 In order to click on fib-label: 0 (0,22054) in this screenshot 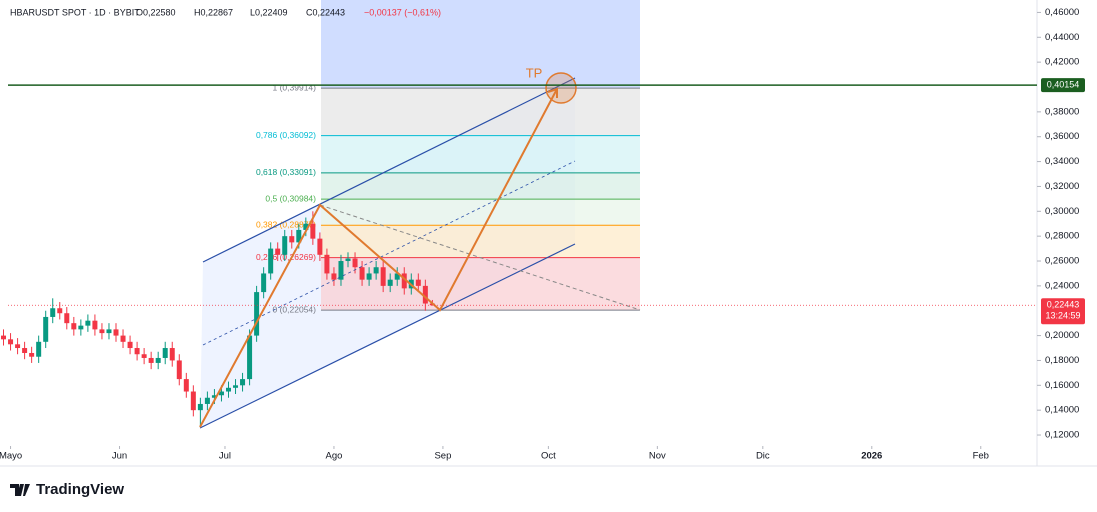, I will do `click(295, 309)`.